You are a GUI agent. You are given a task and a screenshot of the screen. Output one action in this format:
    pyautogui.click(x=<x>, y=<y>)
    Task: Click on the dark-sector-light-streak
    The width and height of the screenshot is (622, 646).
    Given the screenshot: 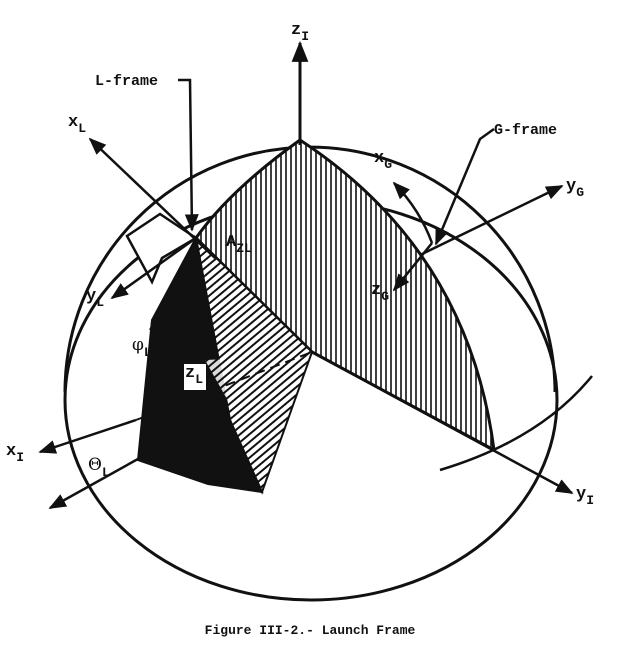 What is the action you would take?
    pyautogui.click(x=252, y=398)
    